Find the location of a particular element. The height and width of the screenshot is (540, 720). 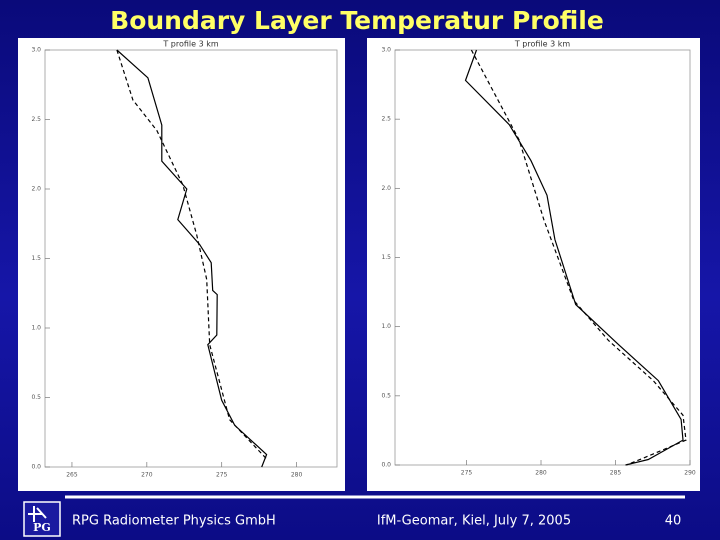

logo is located at coordinates (42, 519).